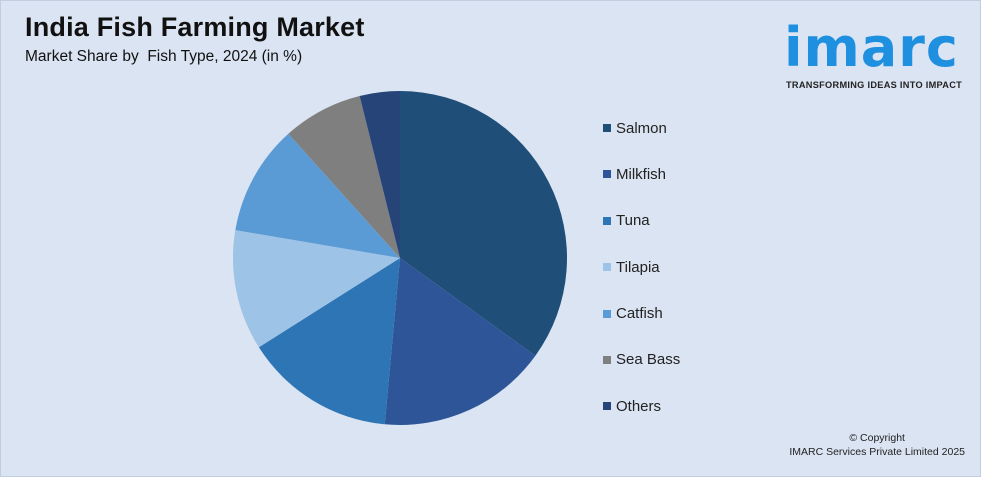  What do you see at coordinates (379, 174) in the screenshot?
I see `pie-slice-others` at bounding box center [379, 174].